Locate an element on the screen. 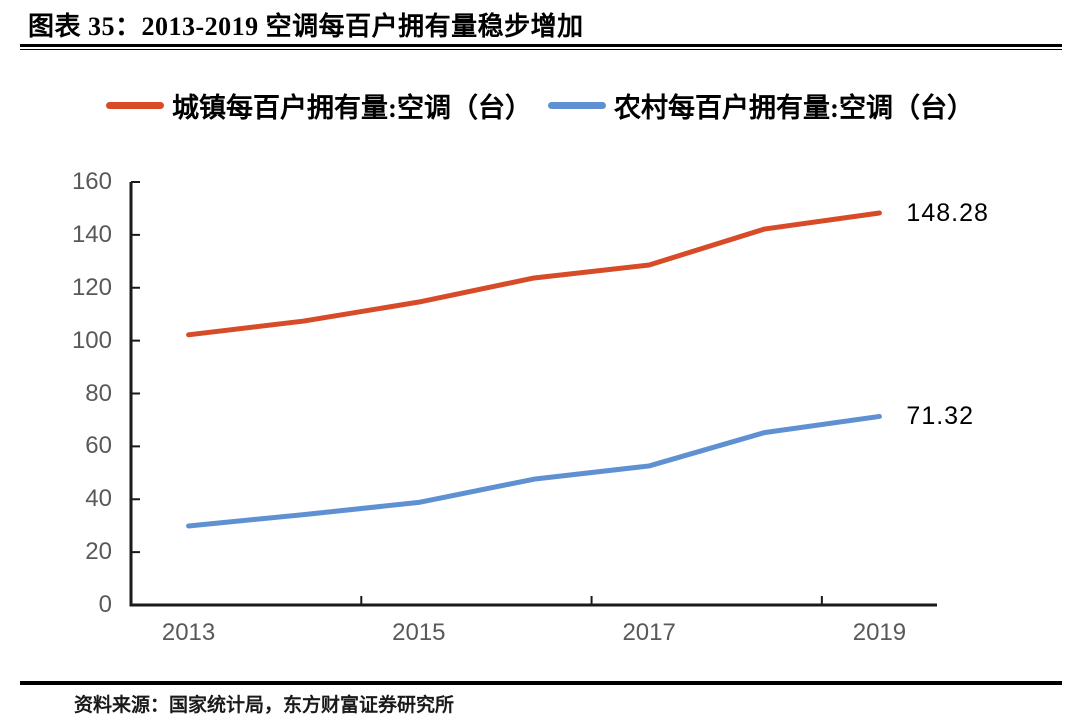 The width and height of the screenshot is (1080, 722). legend-label-urban: 城镇每百户拥有量:空调（台） is located at coordinates (352, 108).